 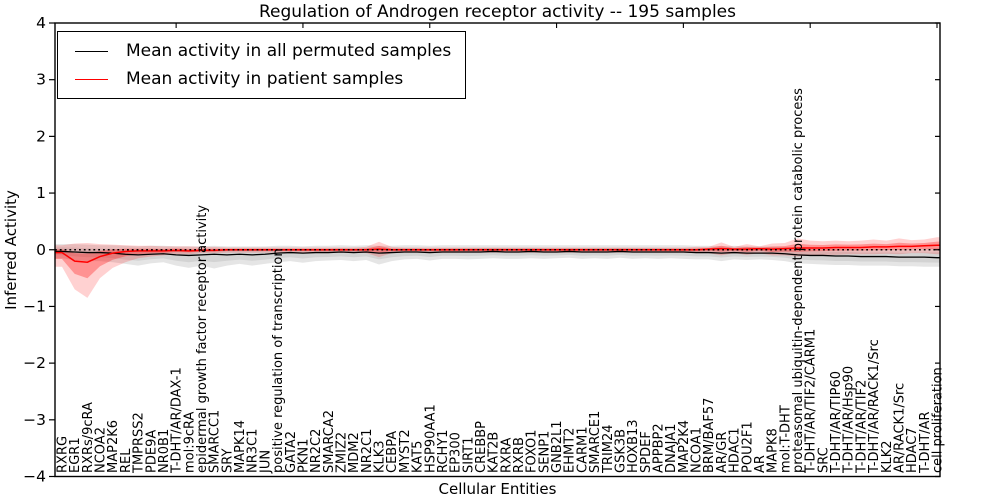 What do you see at coordinates (519, 455) in the screenshot?
I see `x-tick-label: RXRB` at bounding box center [519, 455].